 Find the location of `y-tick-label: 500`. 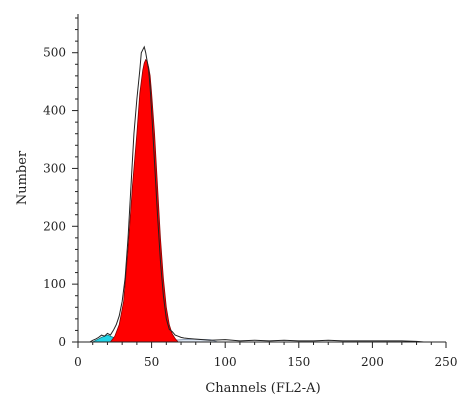

y-tick-label: 500 is located at coordinates (54, 53).